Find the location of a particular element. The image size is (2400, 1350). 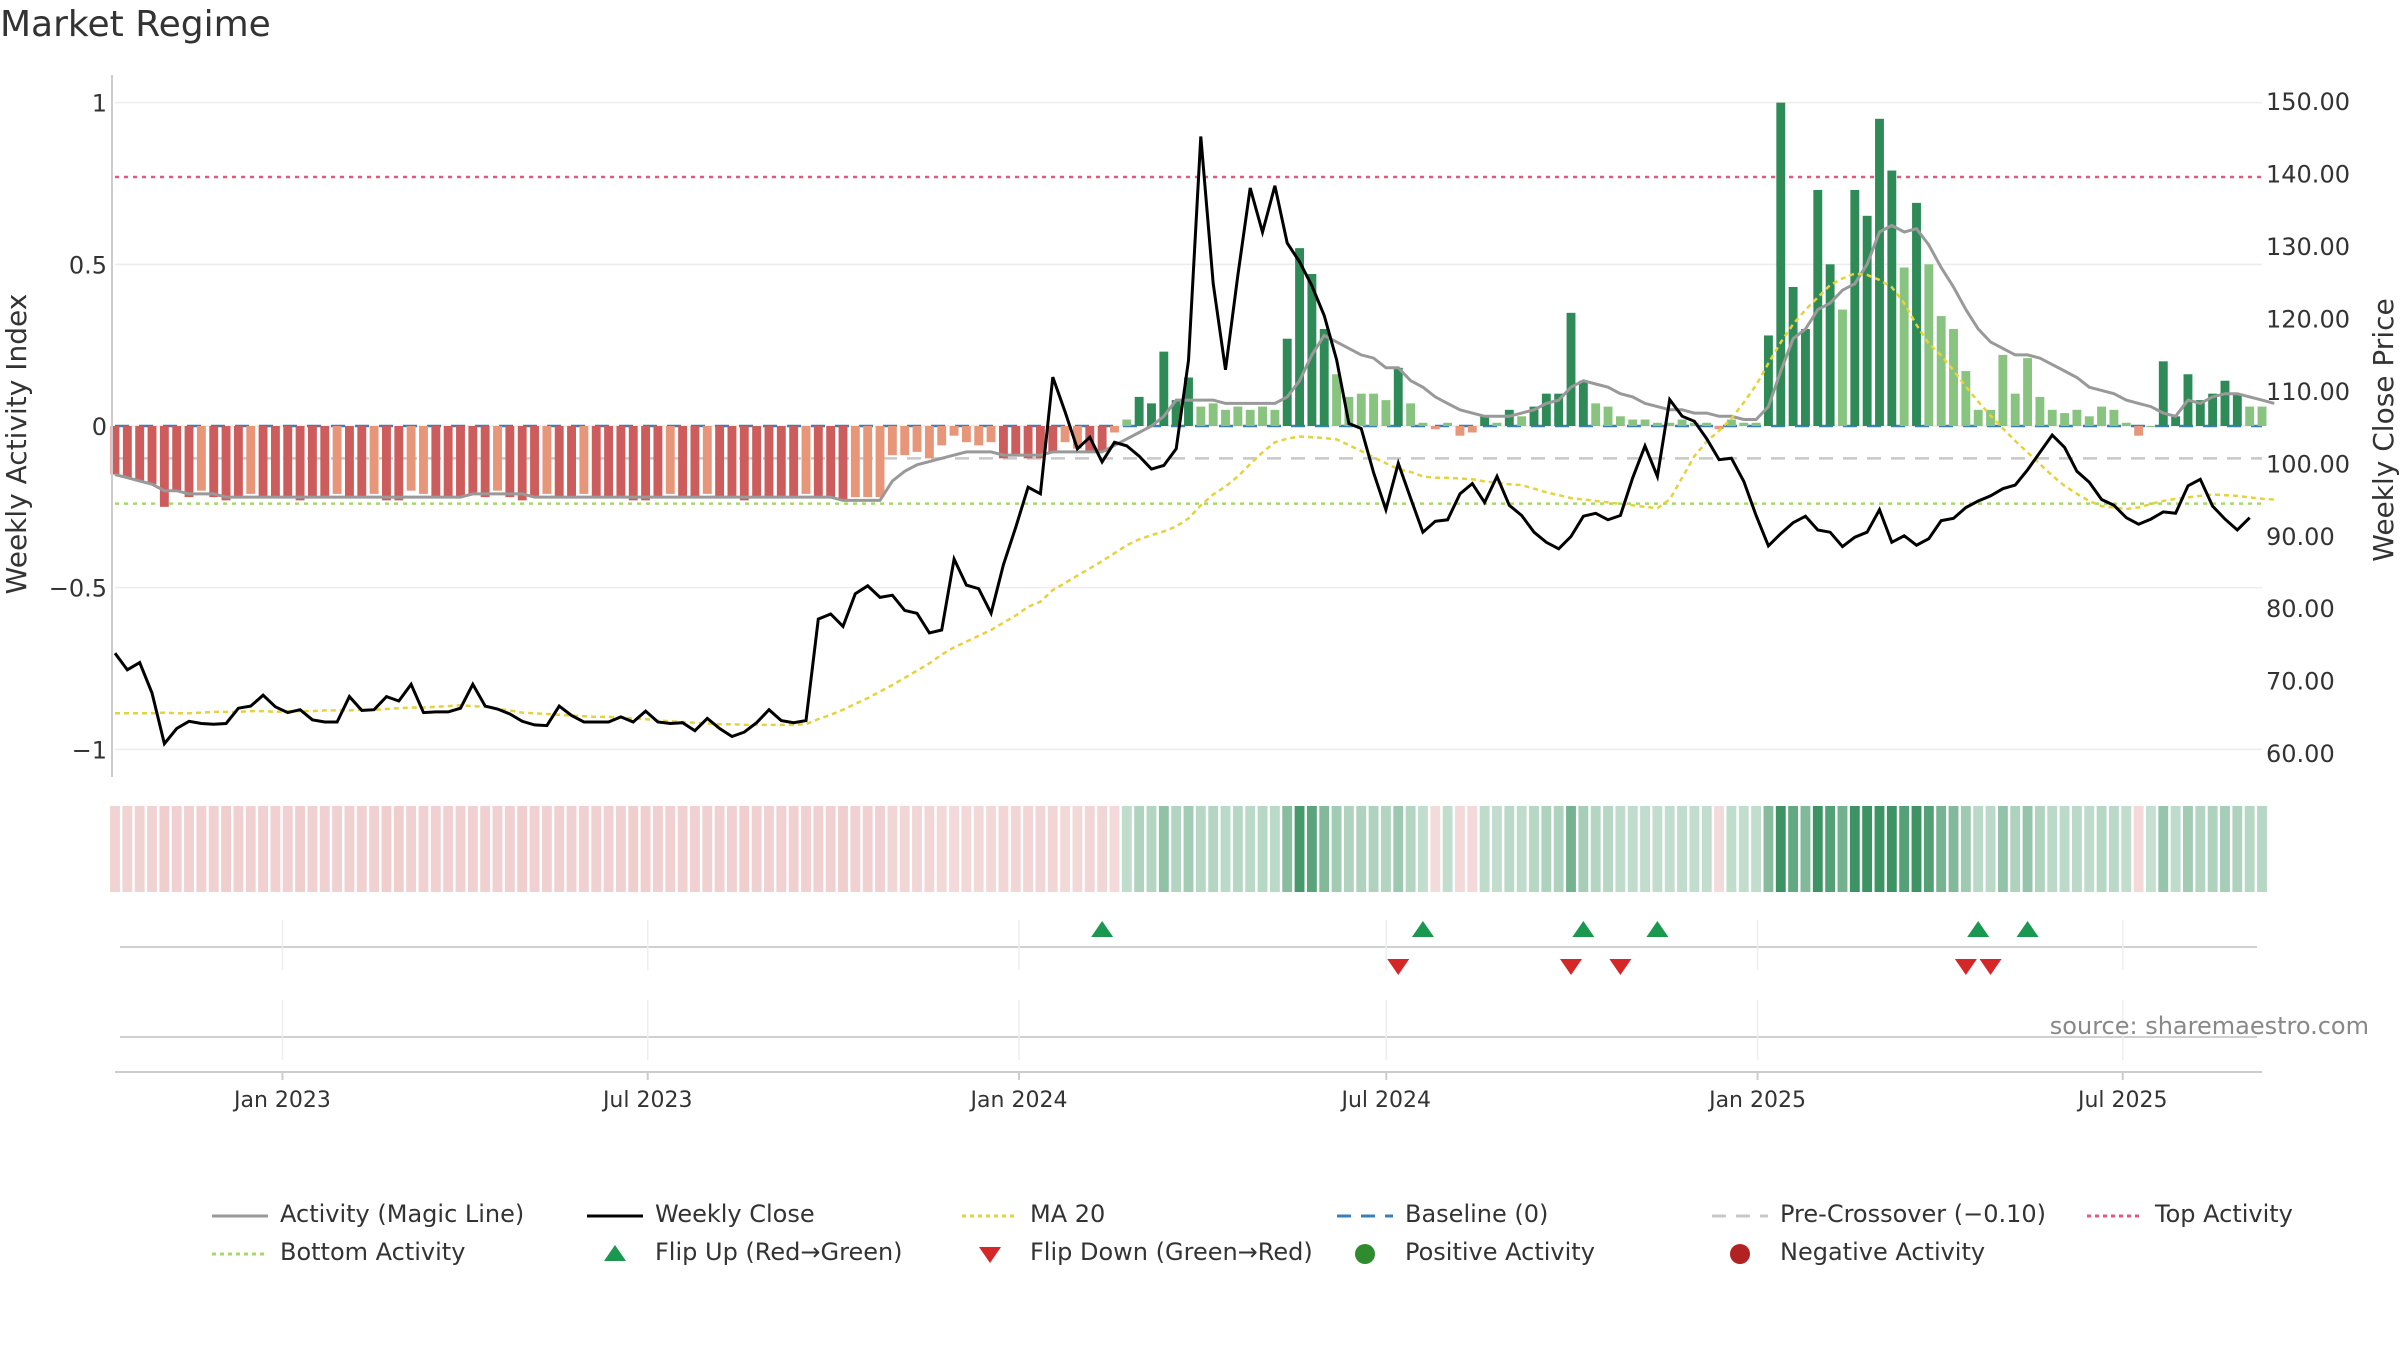

x-tick-label: Jan 2025 is located at coordinates (1756, 1100).